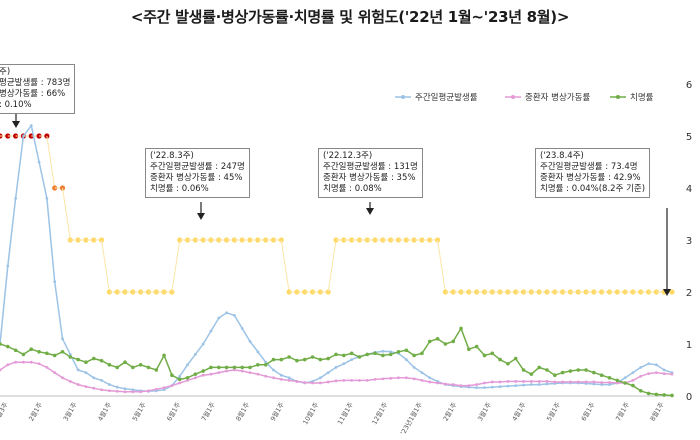 Image resolution: width=700 pixels, height=440 pixels. What do you see at coordinates (411, 418) in the screenshot?
I see `x-tick-label: '23년1월1주` at bounding box center [411, 418].